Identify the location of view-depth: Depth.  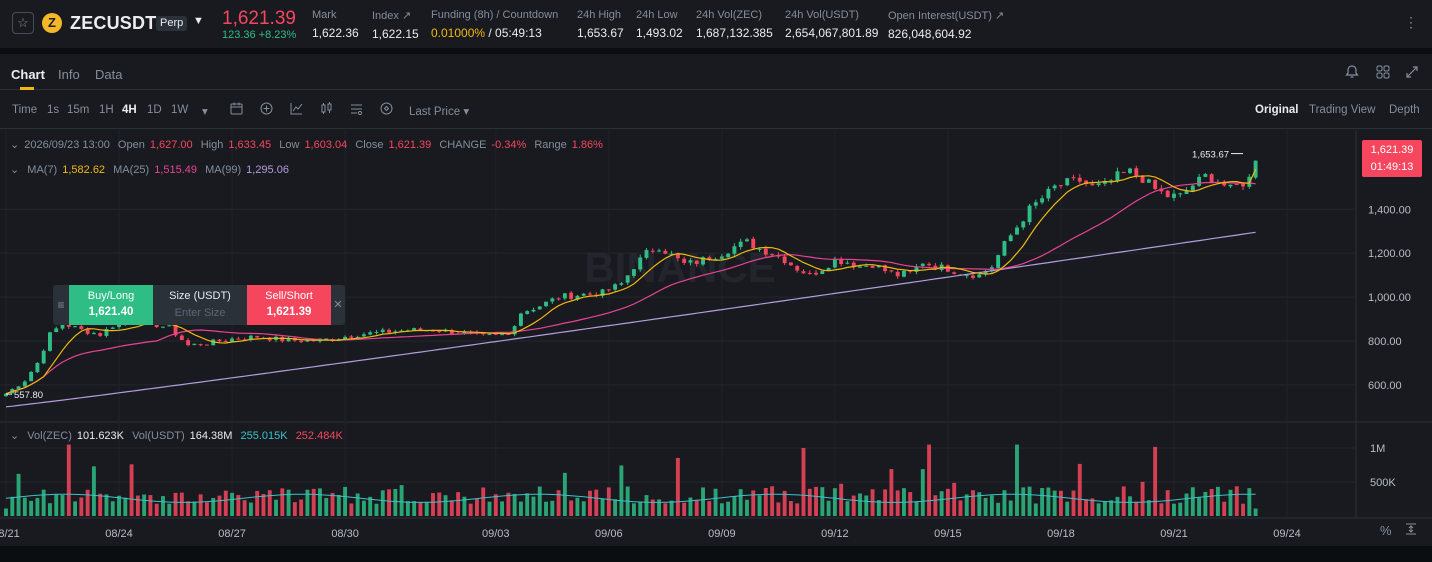
(1404, 110).